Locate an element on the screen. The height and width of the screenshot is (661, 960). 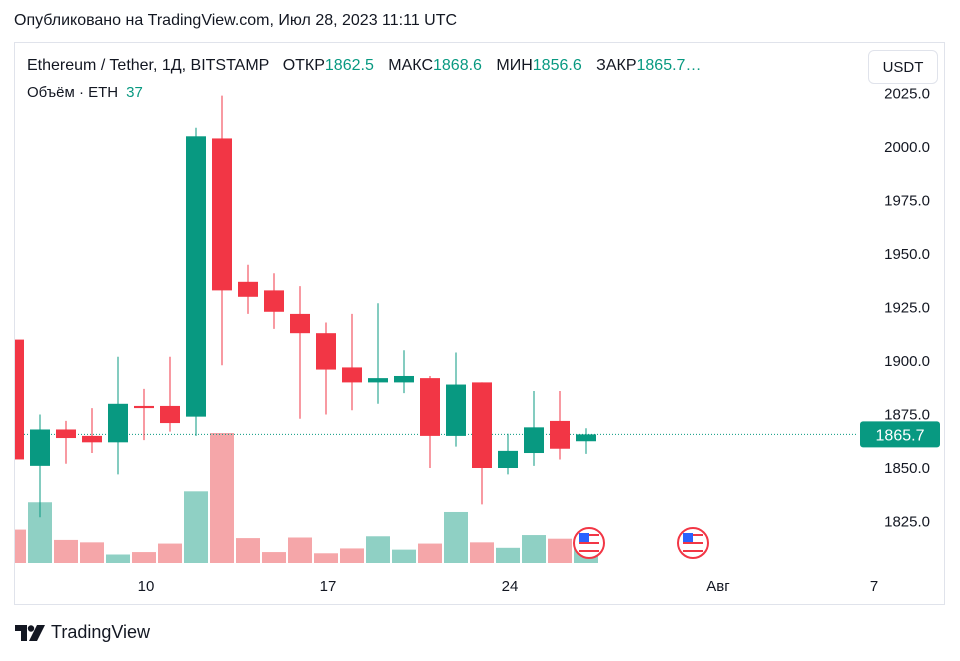
y-axis-tick-label: 1975.0 is located at coordinates (907, 201).